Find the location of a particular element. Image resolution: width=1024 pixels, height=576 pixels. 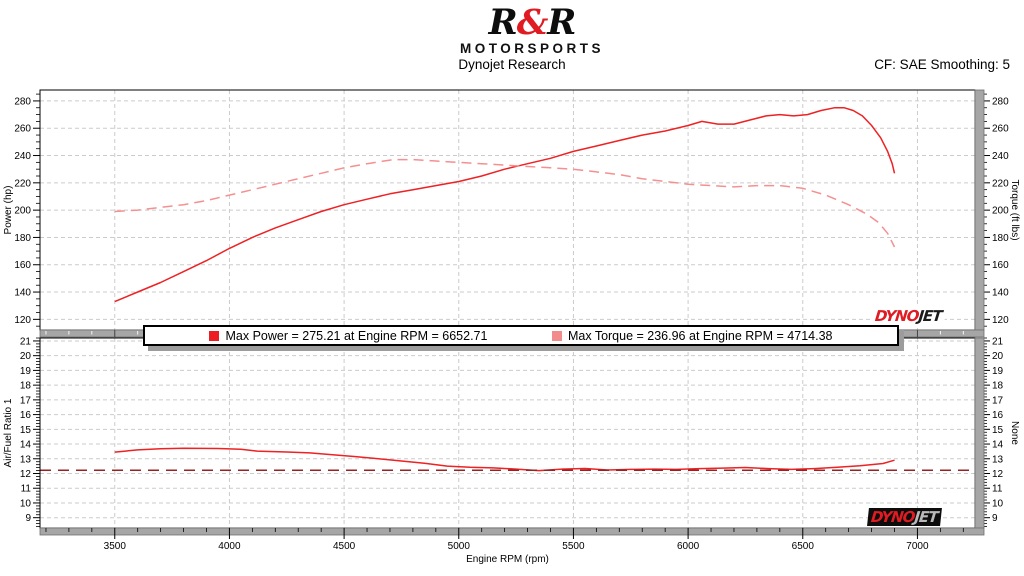

logo-r-left: R is located at coordinates (503, 22).